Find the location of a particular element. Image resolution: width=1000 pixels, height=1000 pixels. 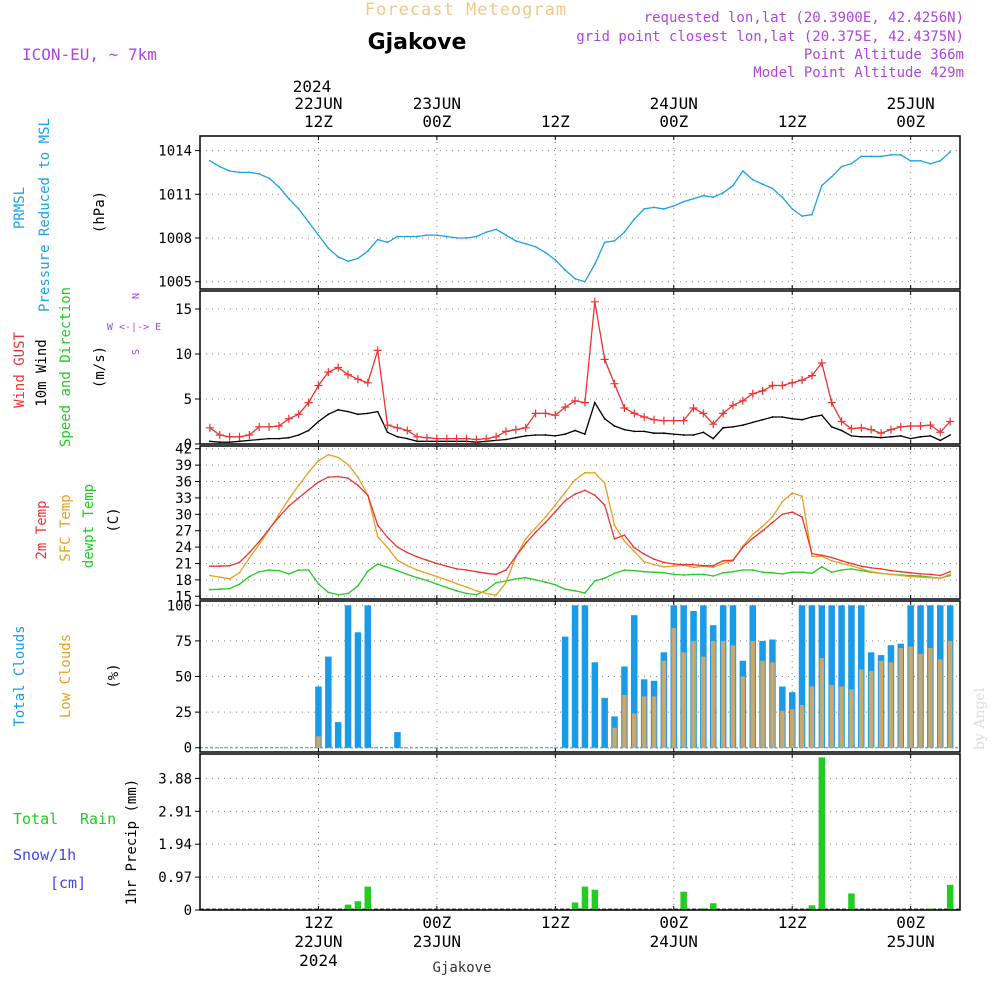

point-altitude: Point Altitude 366m is located at coordinates (884, 55).